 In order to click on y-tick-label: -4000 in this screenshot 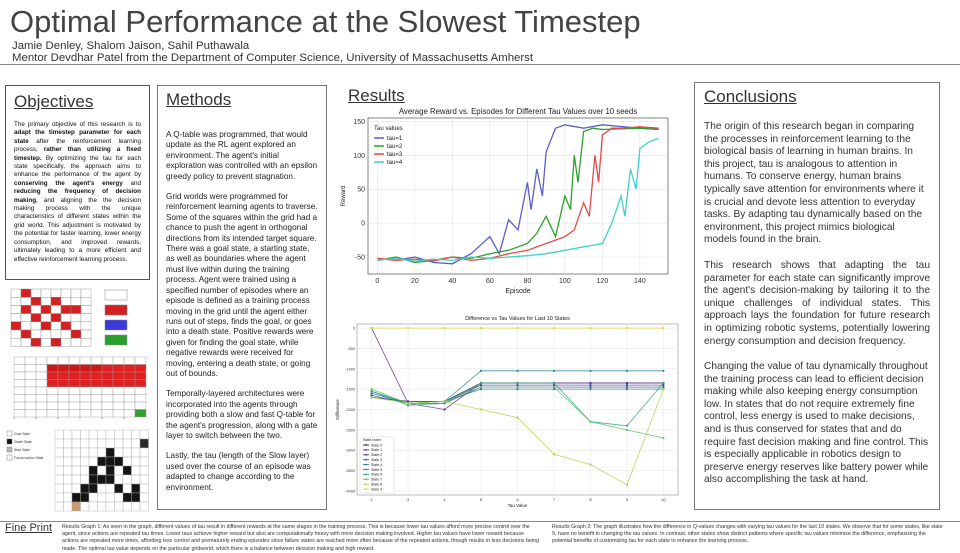, I will do `click(350, 491)`.